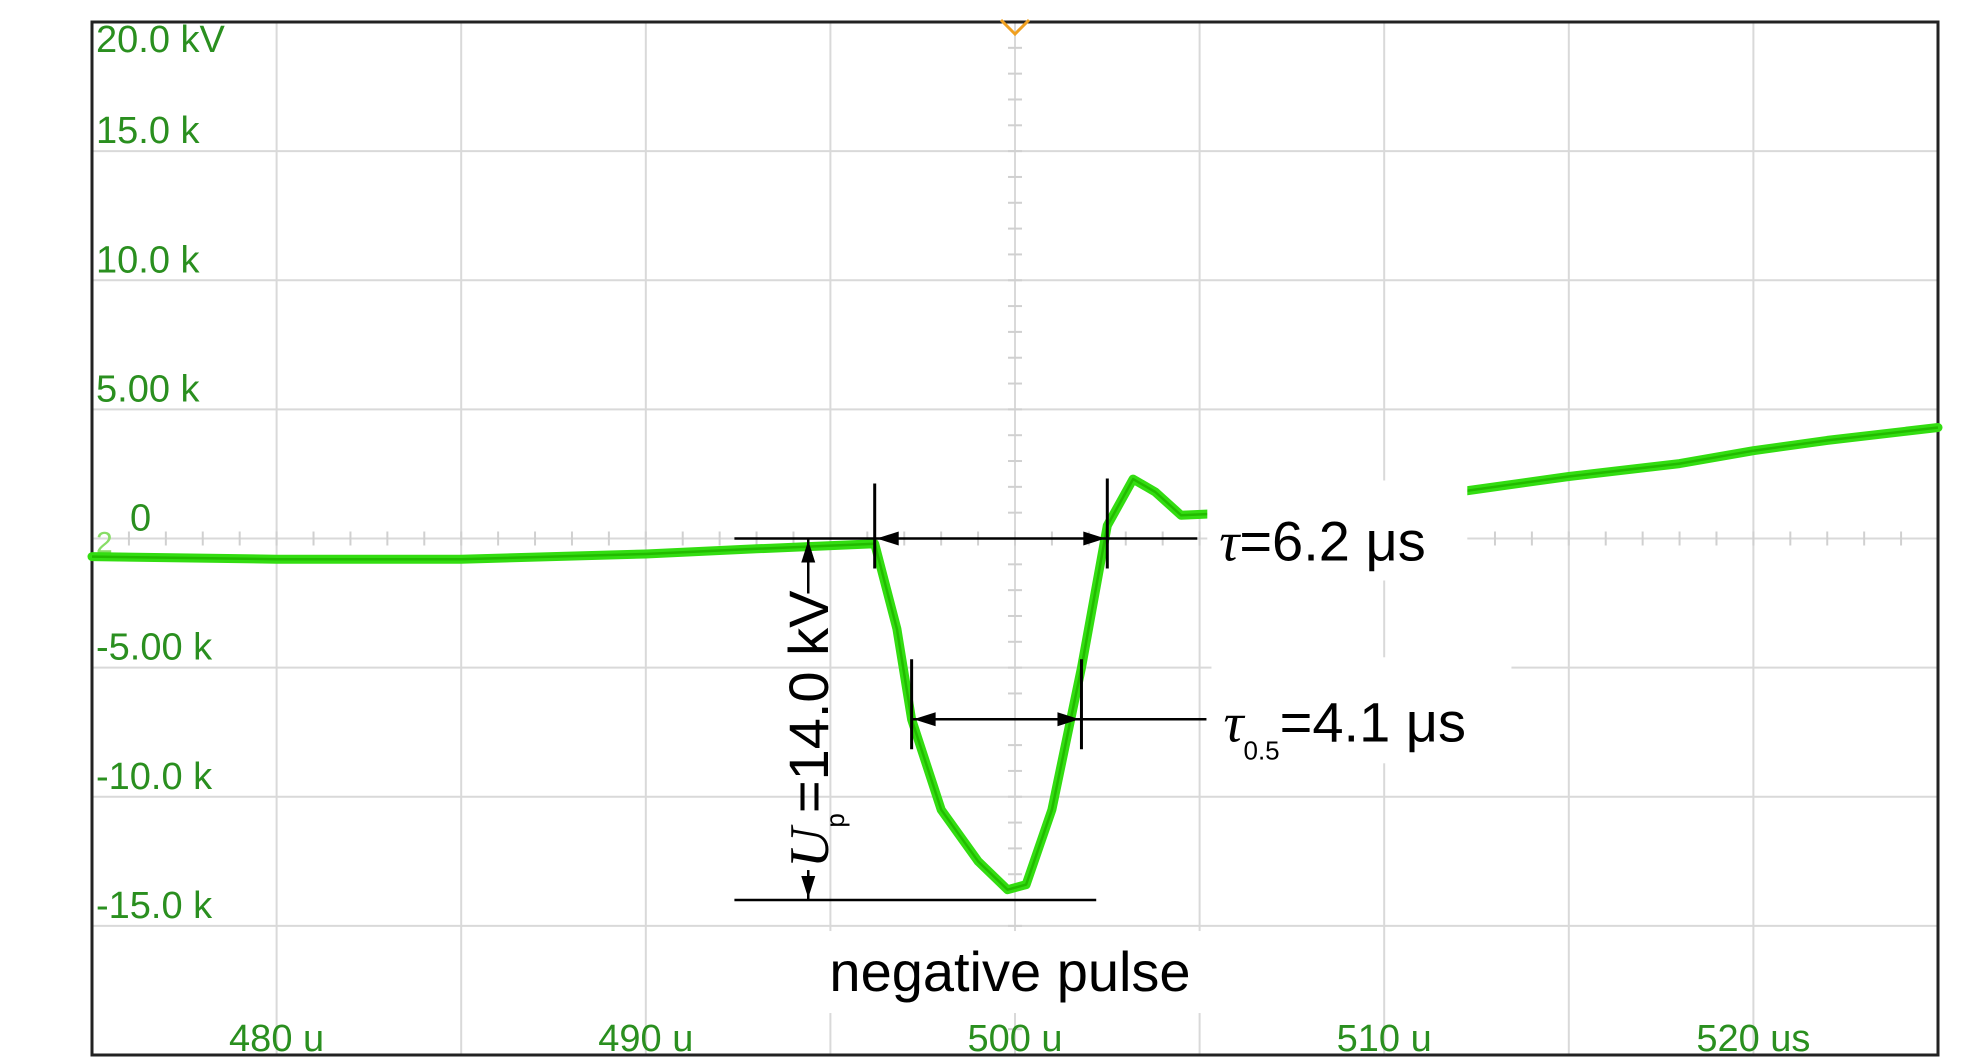 This screenshot has height=1063, width=1984. What do you see at coordinates (1015, 27) in the screenshot?
I see `trigger-marker-icon` at bounding box center [1015, 27].